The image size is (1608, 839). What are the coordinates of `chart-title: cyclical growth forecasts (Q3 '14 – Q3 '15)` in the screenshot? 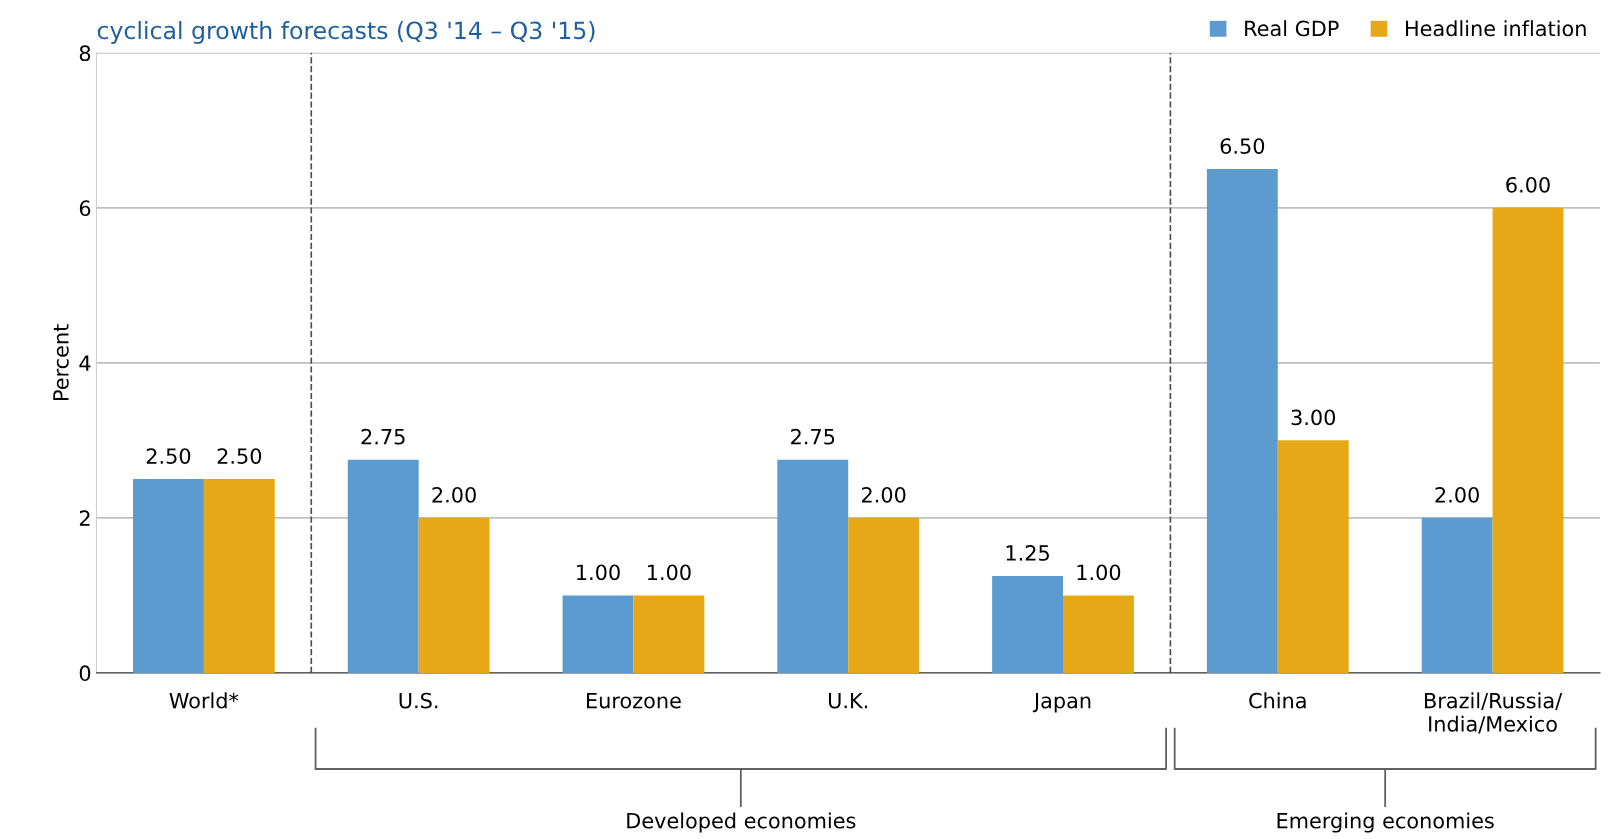 It's located at (346, 32).